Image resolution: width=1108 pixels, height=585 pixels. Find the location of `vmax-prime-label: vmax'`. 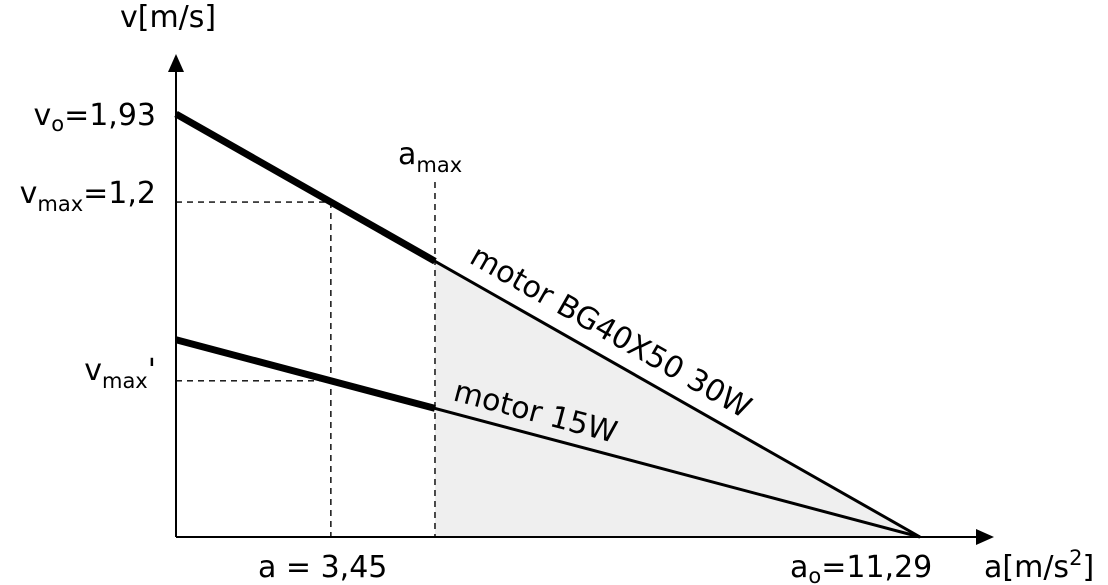

vmax-prime-label: vmax' is located at coordinates (120, 373).